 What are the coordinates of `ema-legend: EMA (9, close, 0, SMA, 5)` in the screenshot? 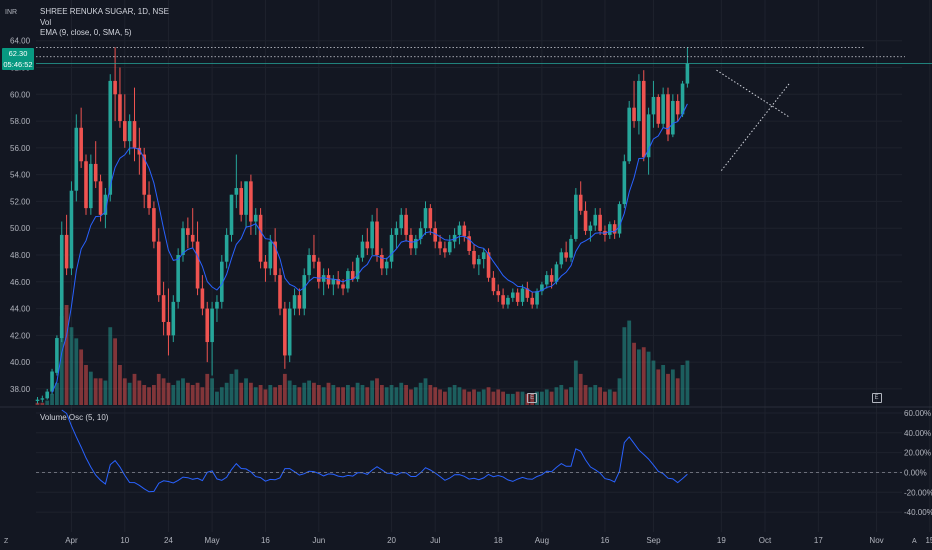 It's located at (86, 32).